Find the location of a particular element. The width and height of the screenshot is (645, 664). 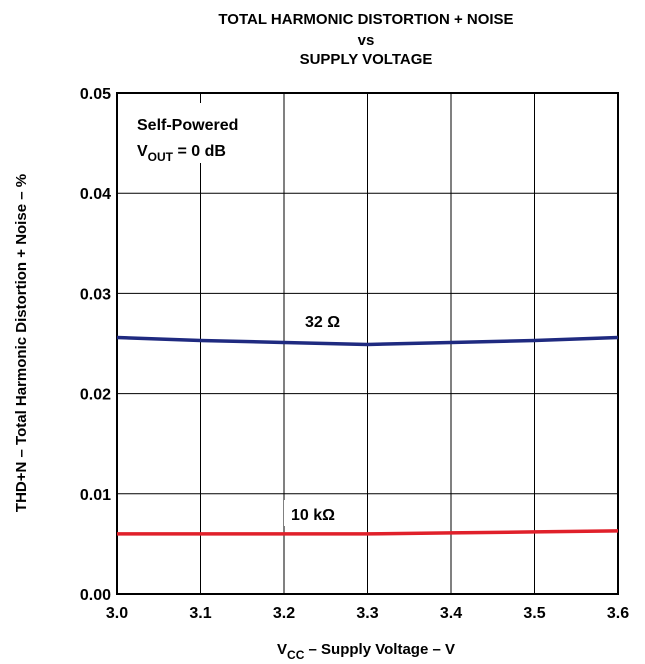

series-label-10-kohm: 10 kΩ is located at coordinates (313, 515).